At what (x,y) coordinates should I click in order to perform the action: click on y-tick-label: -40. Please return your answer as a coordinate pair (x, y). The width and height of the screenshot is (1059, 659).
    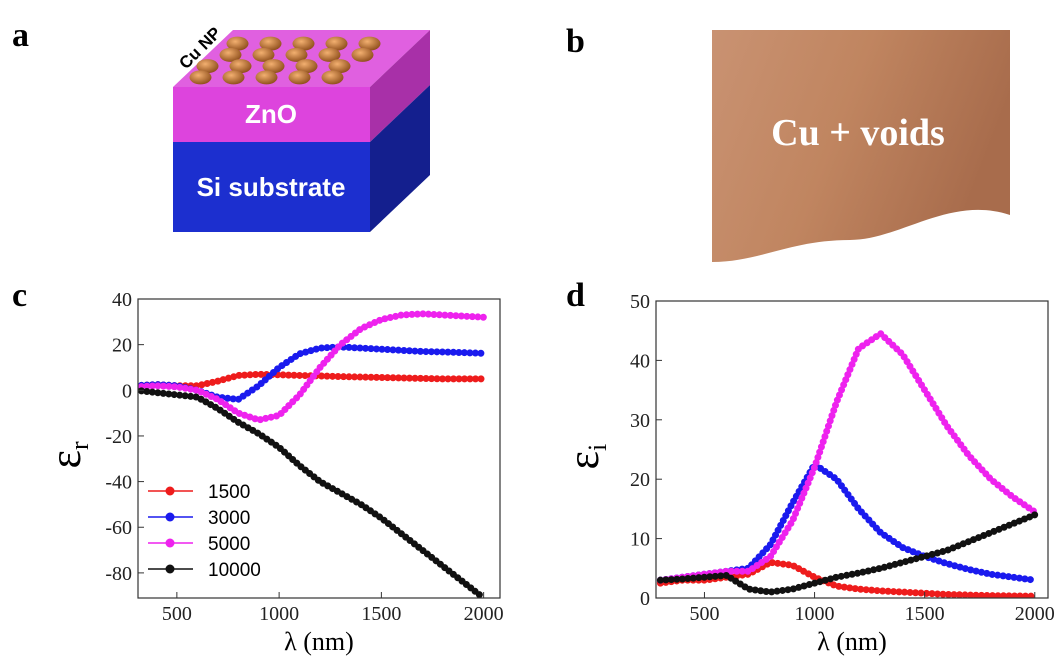
    Looking at the image, I should click on (118, 483).